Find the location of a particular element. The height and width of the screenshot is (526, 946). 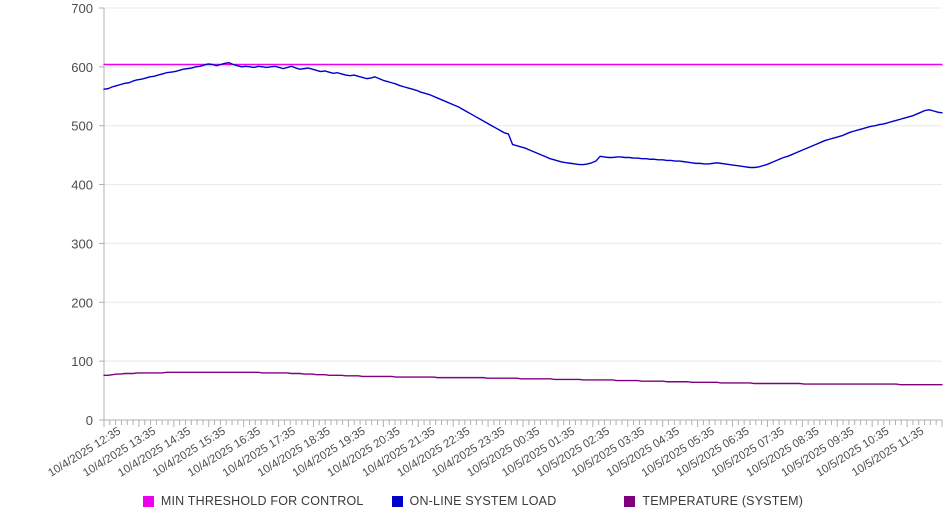

legend-swatch-on-line-system-load is located at coordinates (397, 501).